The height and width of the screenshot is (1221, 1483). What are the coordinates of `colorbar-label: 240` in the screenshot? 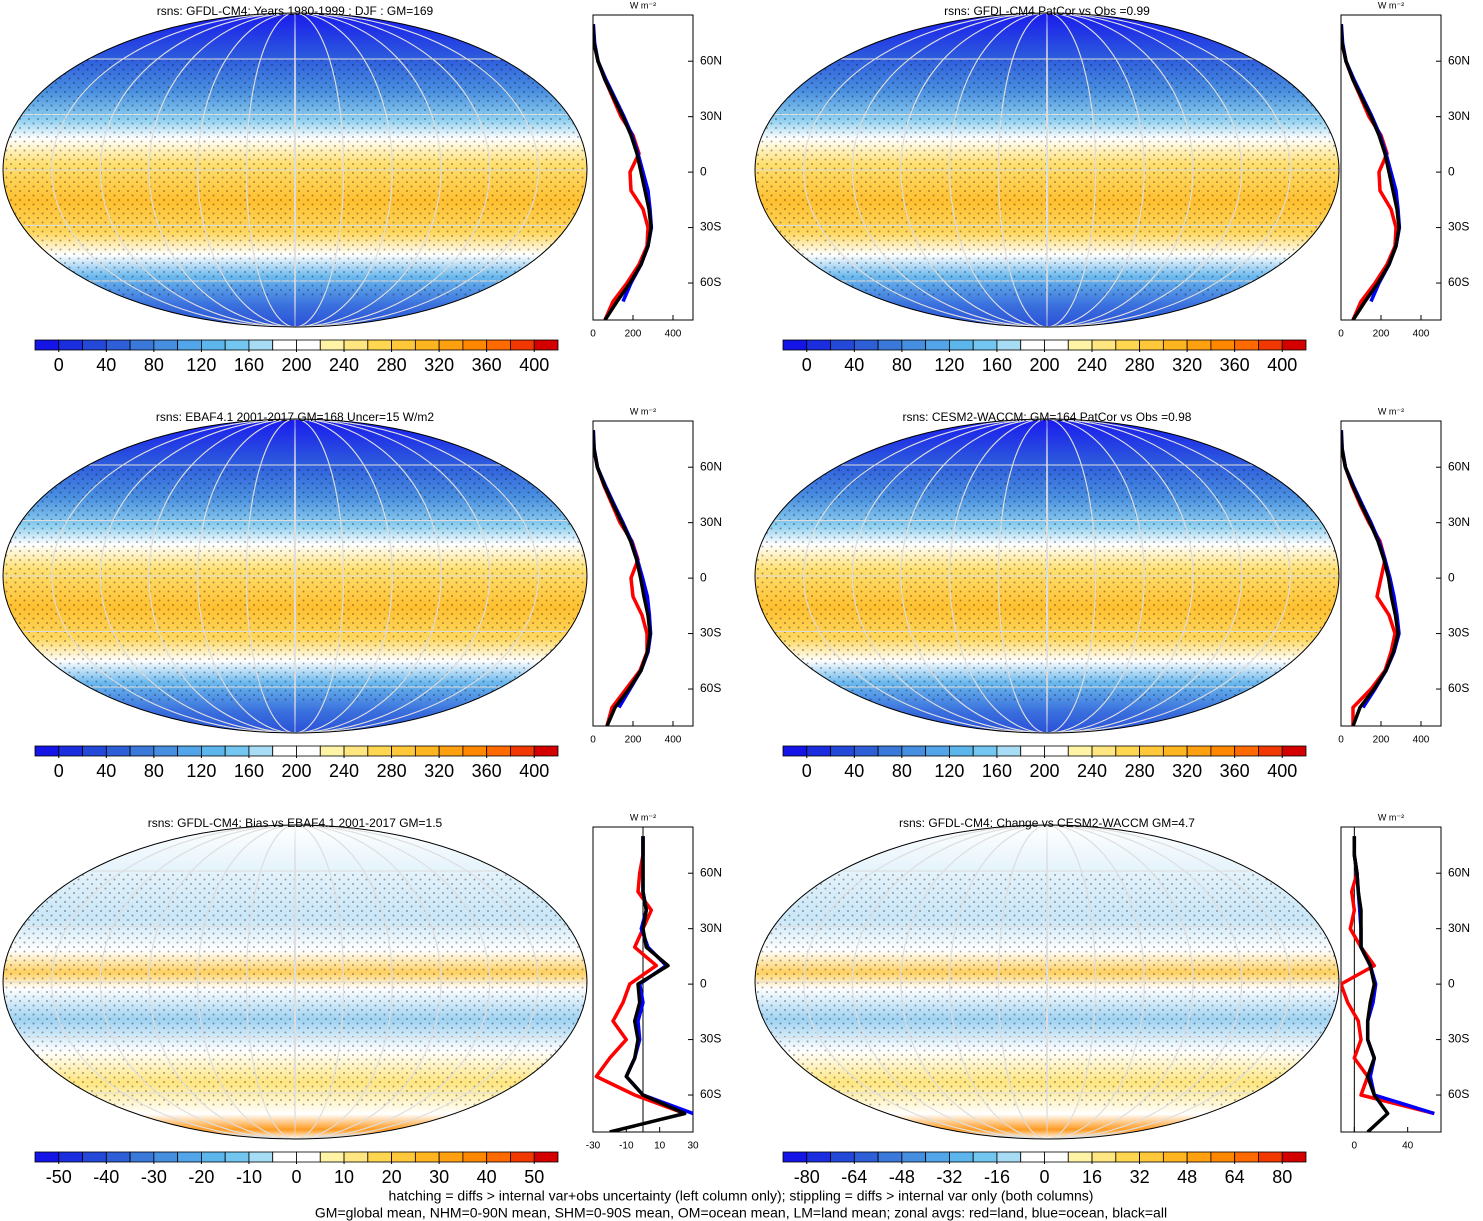 It's located at (344, 771).